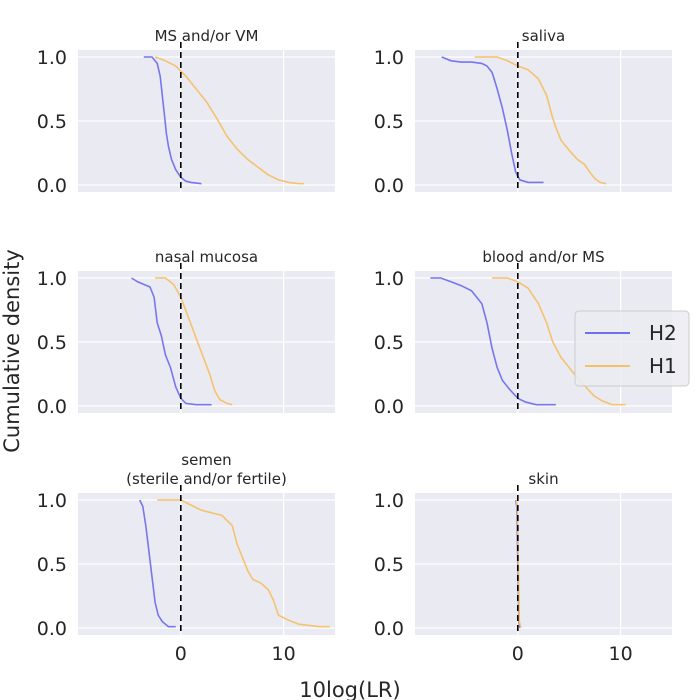  I want to click on panel-1: 0.0 0.5 1.0 MS and/or VM, so click(186, 112).